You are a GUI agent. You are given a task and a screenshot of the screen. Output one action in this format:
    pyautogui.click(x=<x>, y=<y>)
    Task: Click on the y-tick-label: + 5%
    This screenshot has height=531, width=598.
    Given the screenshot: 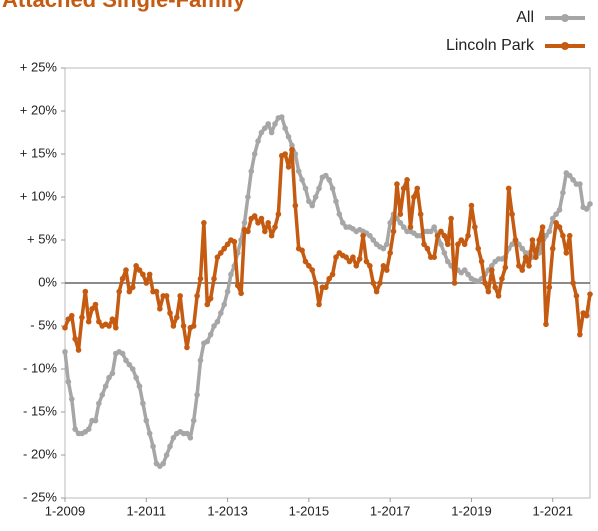 What is the action you would take?
    pyautogui.click(x=42, y=238)
    